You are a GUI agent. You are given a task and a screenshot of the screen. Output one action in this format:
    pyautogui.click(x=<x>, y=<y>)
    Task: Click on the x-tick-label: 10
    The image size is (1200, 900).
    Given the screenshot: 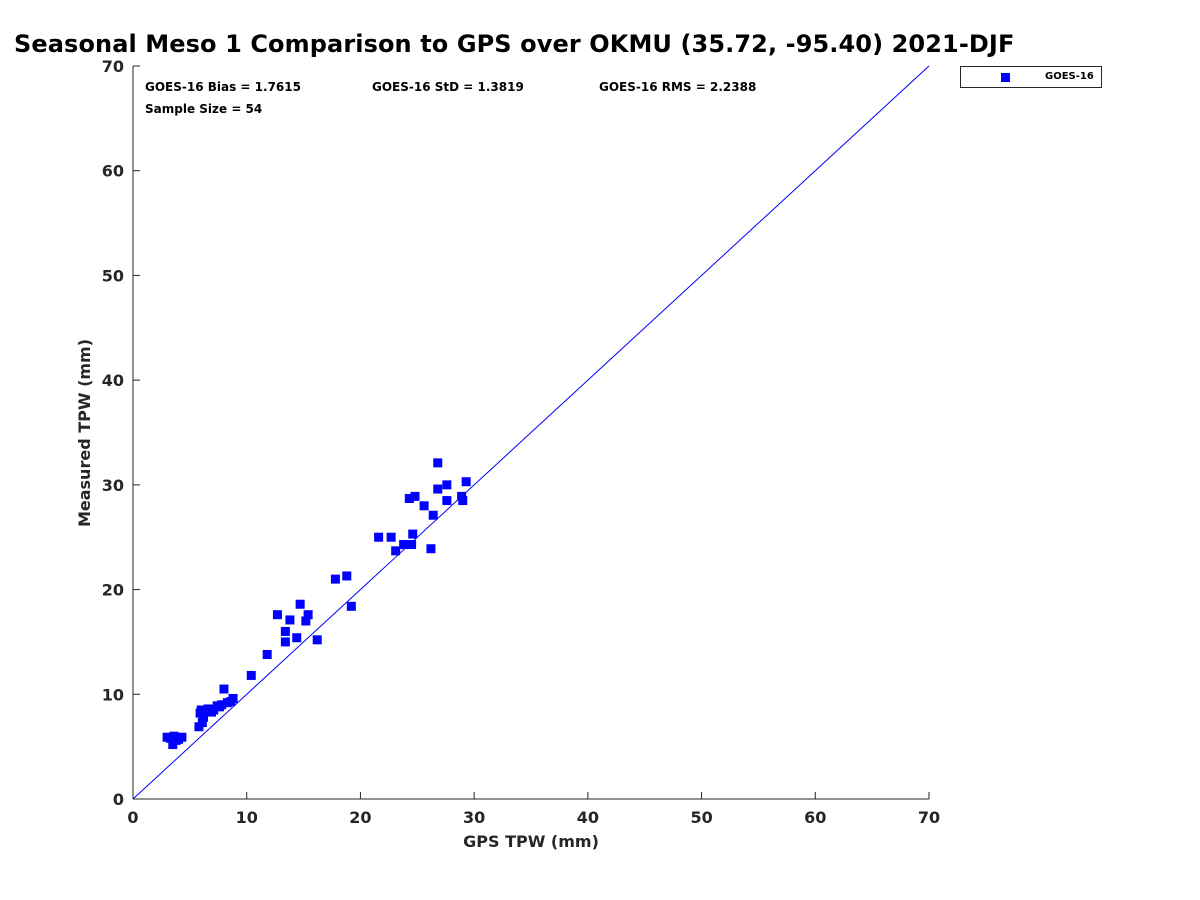 What is the action you would take?
    pyautogui.click(x=247, y=817)
    